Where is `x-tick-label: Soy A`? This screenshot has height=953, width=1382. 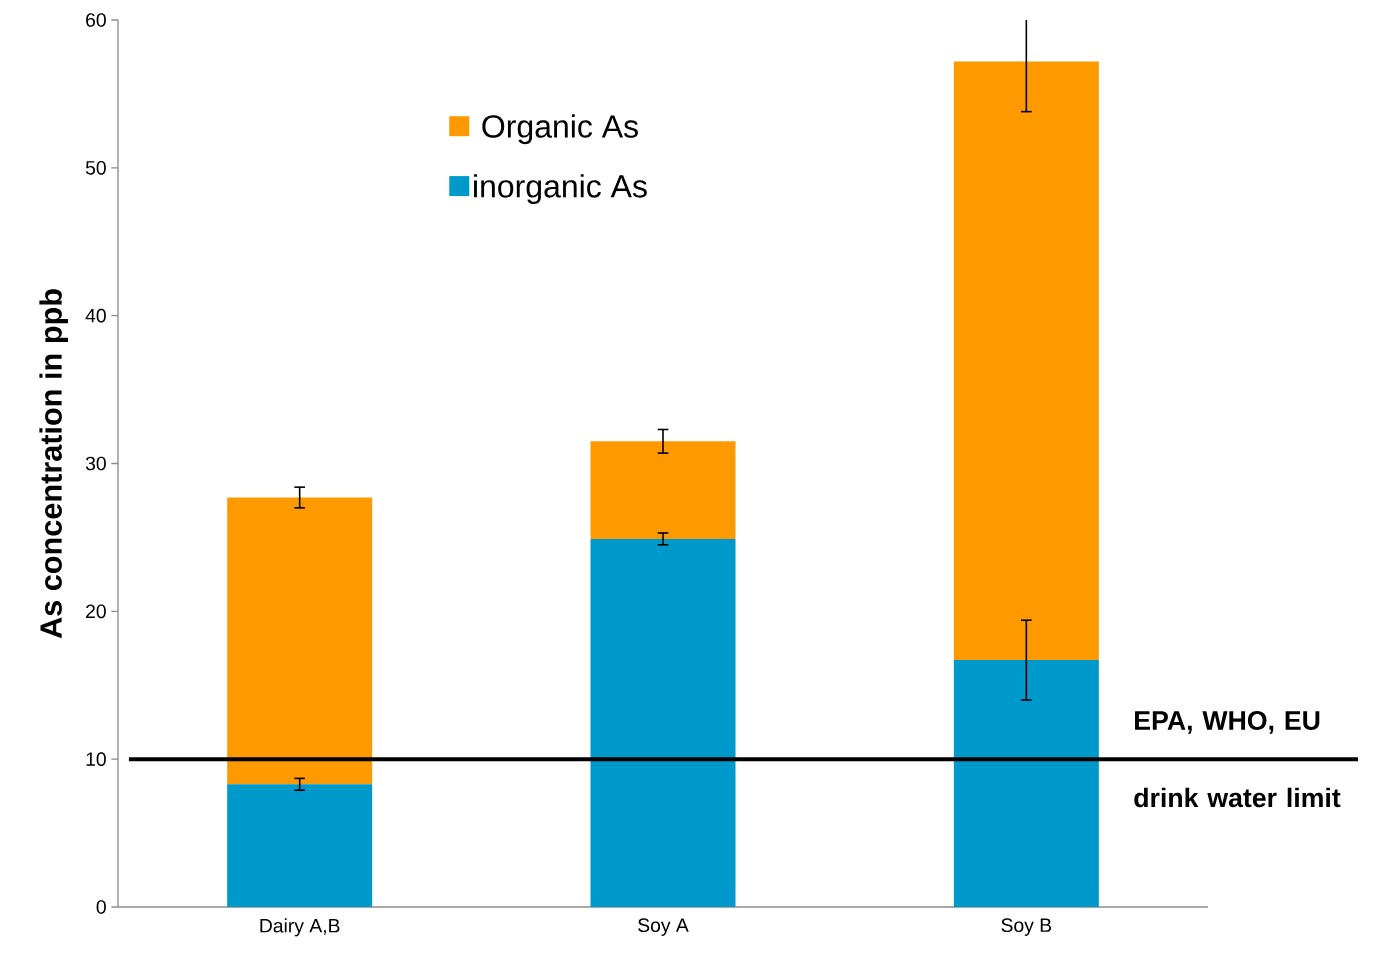 x-tick-label: Soy A is located at coordinates (663, 927).